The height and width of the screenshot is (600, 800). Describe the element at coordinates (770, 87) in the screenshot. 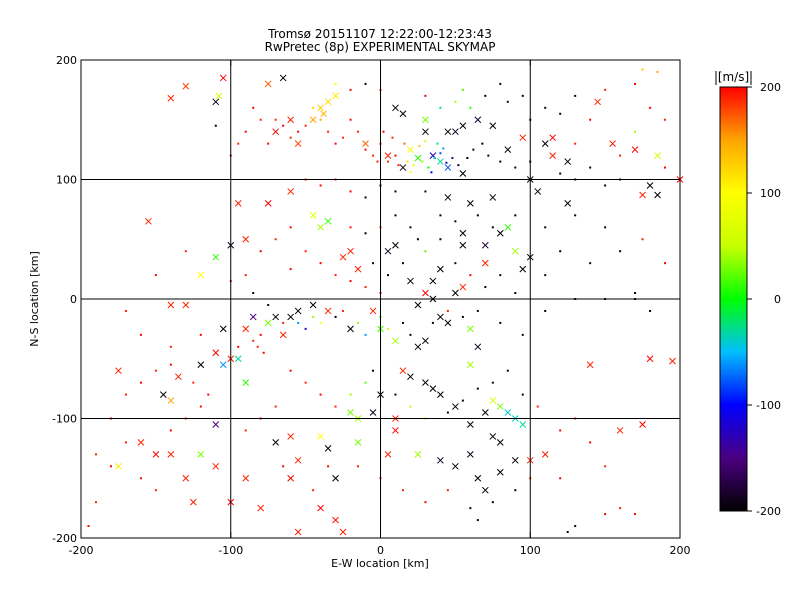

I see `colorbar-tick-label: 200` at that location.